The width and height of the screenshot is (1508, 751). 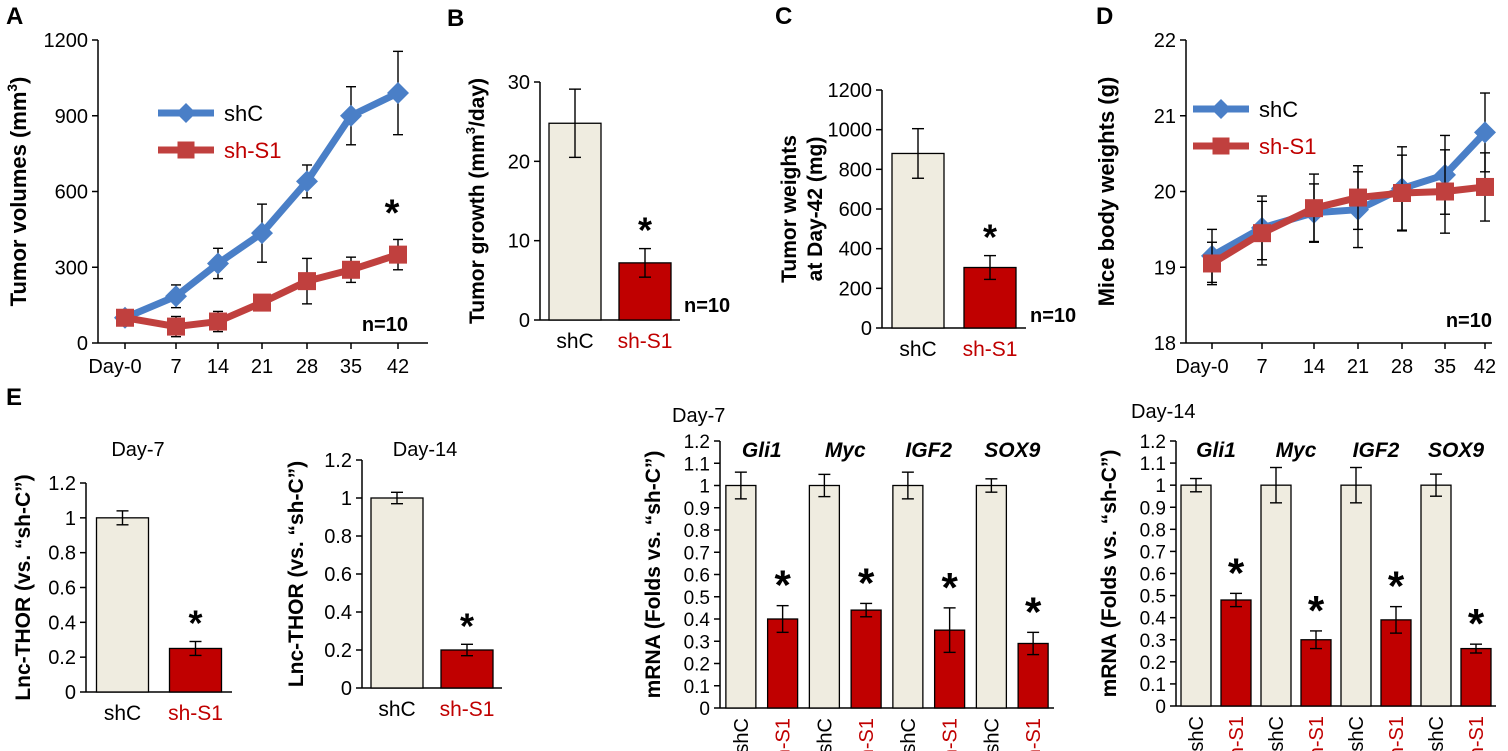 What do you see at coordinates (252, 150) in the screenshot?
I see `legend-label-sh-S1: sh-S1` at bounding box center [252, 150].